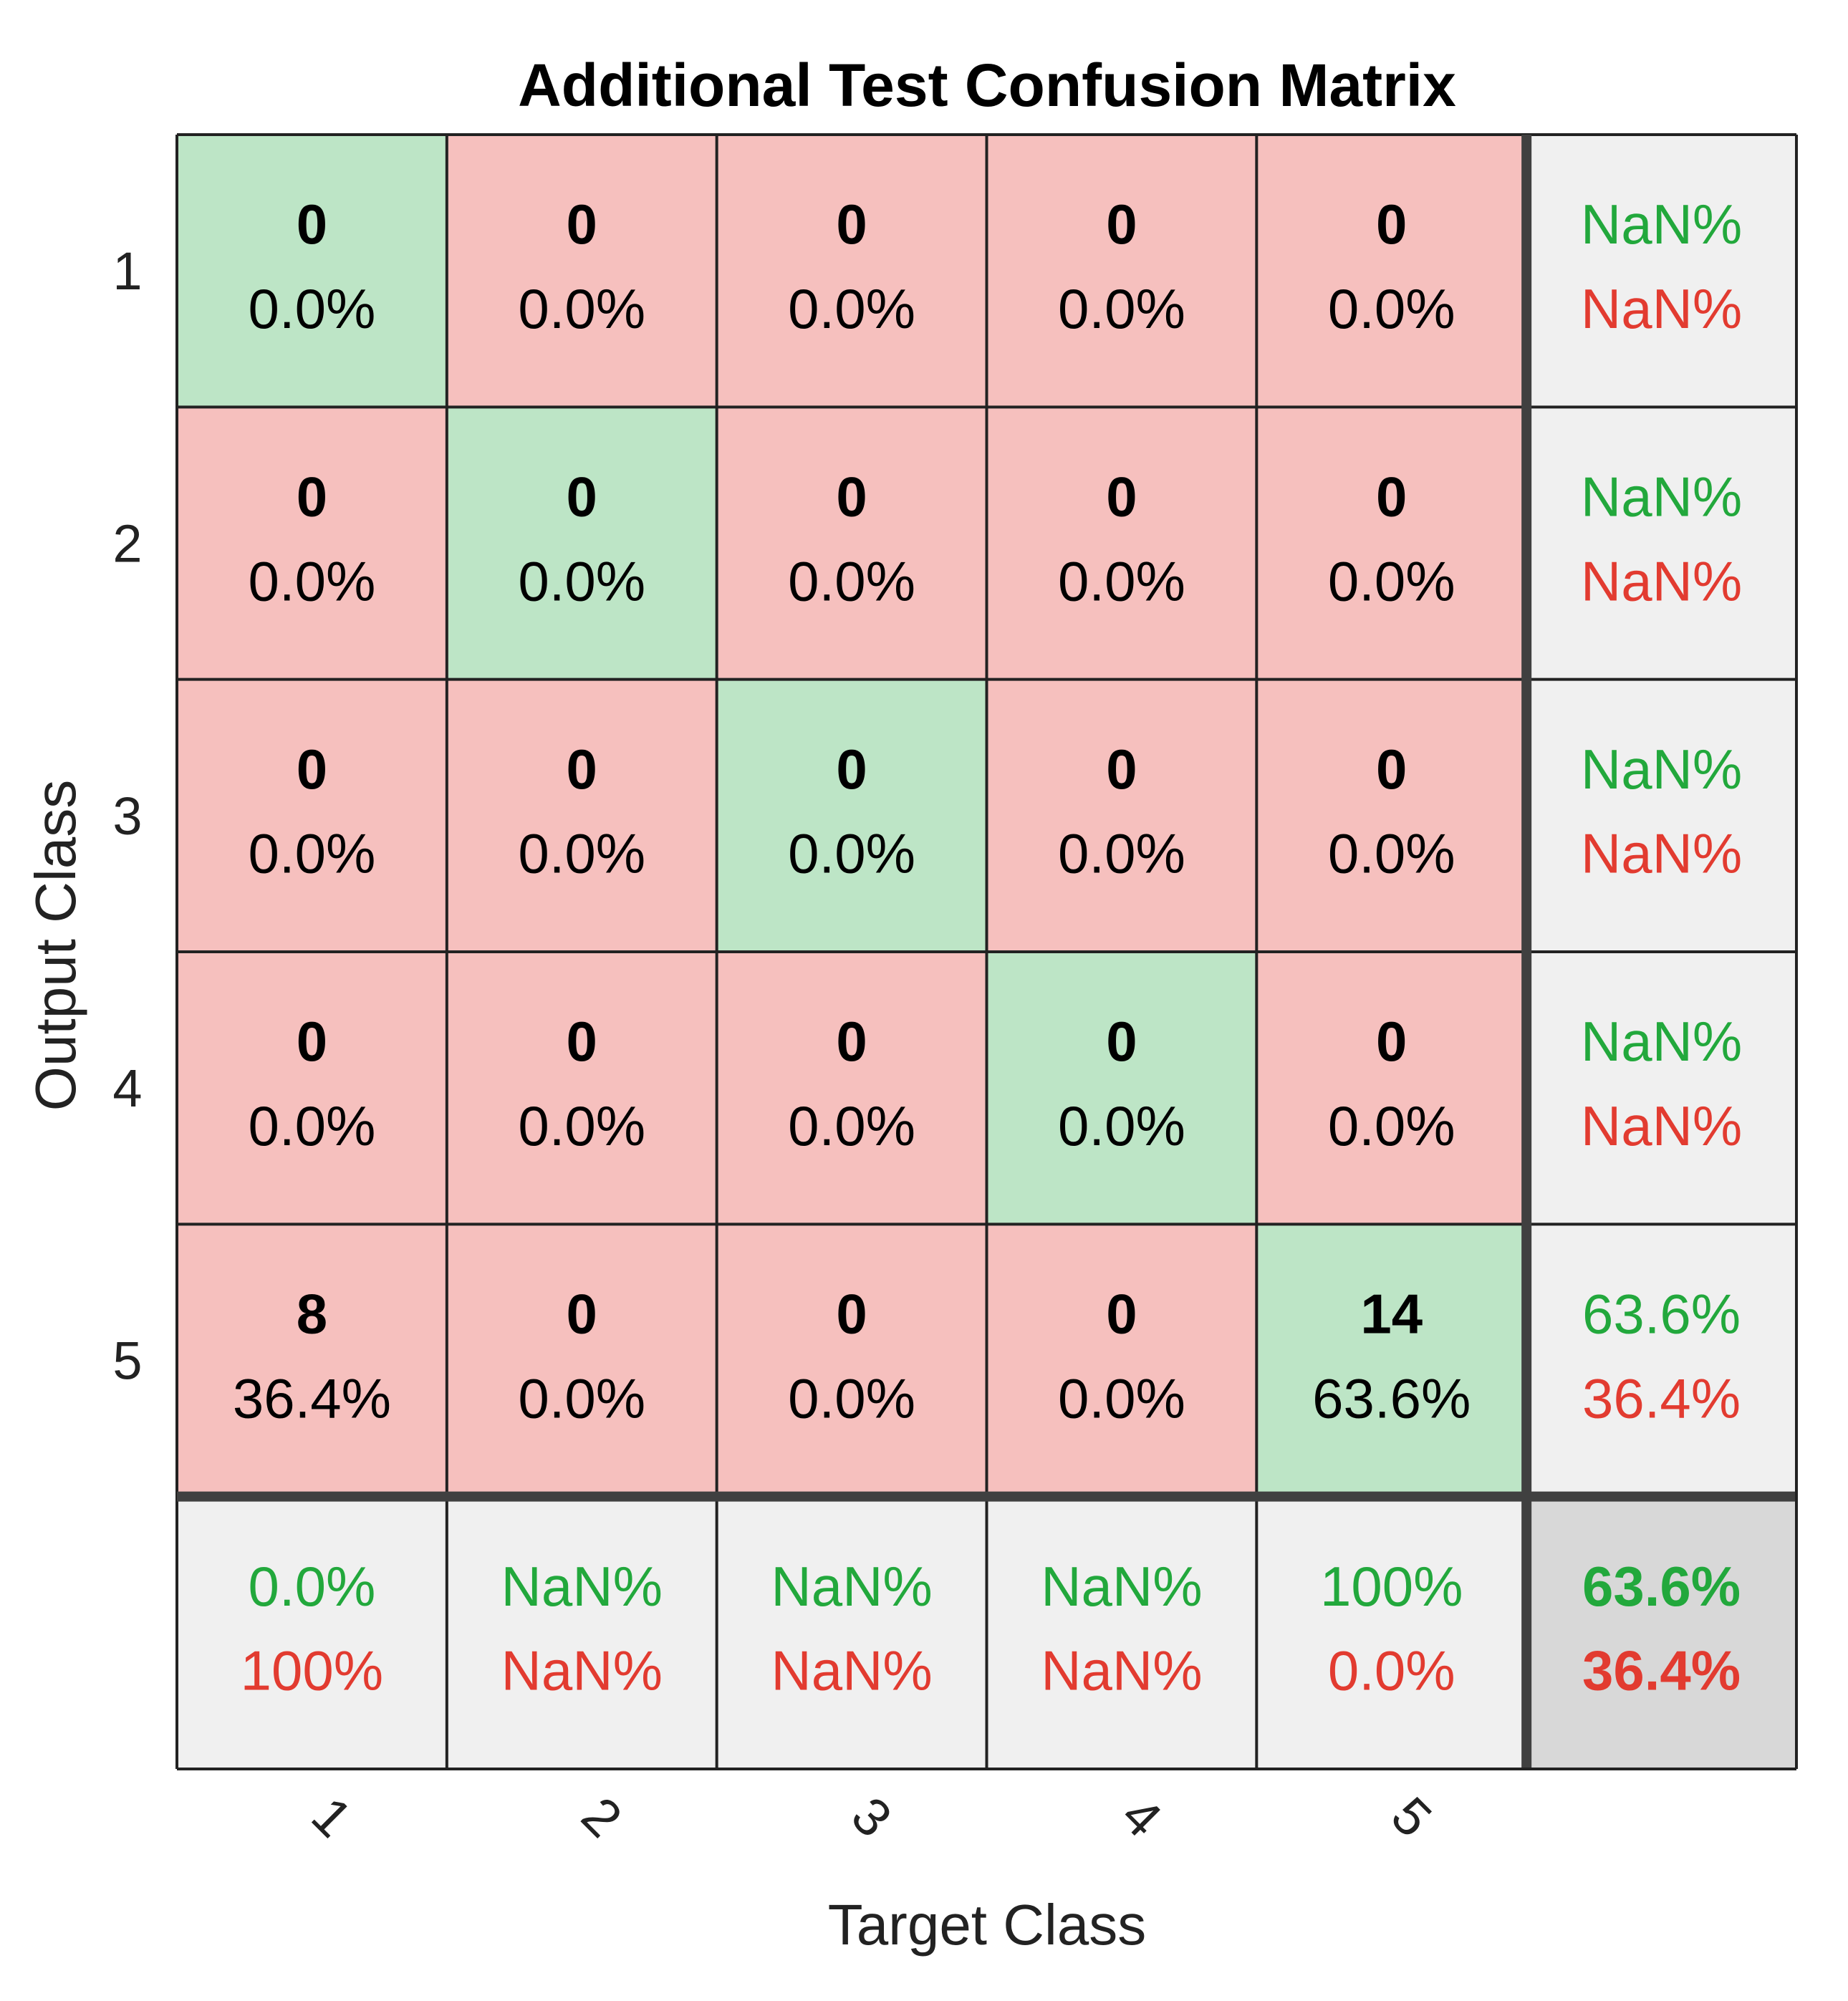  What do you see at coordinates (1661, 1632) in the screenshot?
I see `overall-accuracy-cell: 63.6% 36.4%` at bounding box center [1661, 1632].